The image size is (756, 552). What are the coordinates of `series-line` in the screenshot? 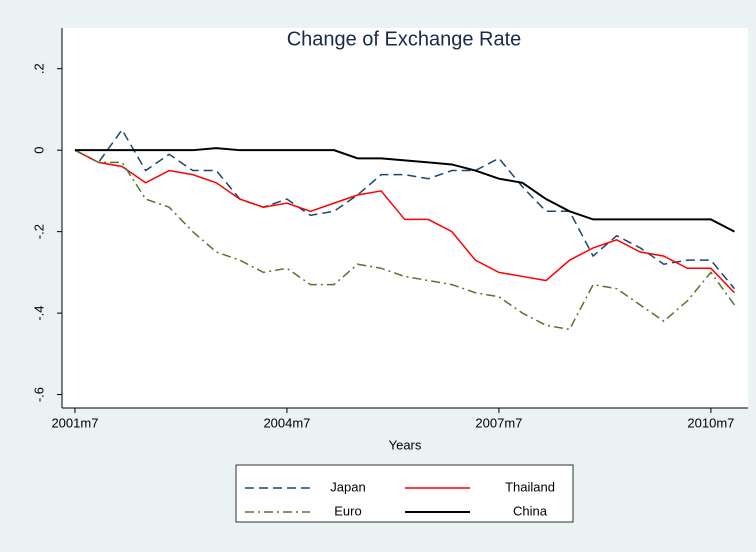 It's located at (404, 190).